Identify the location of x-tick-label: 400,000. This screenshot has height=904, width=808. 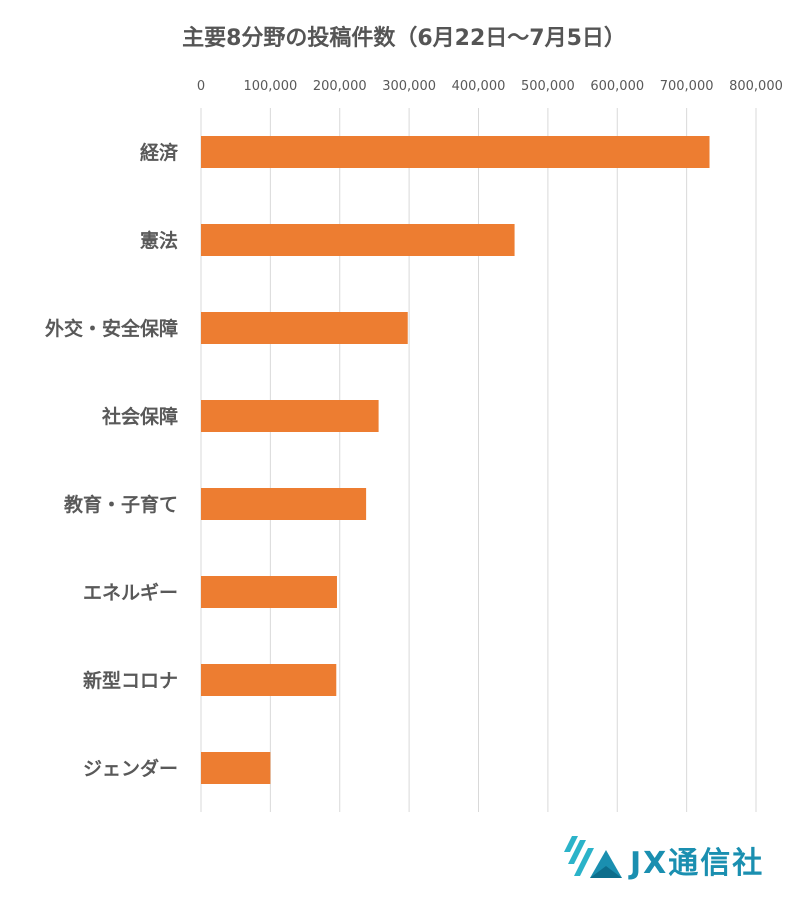
(479, 86).